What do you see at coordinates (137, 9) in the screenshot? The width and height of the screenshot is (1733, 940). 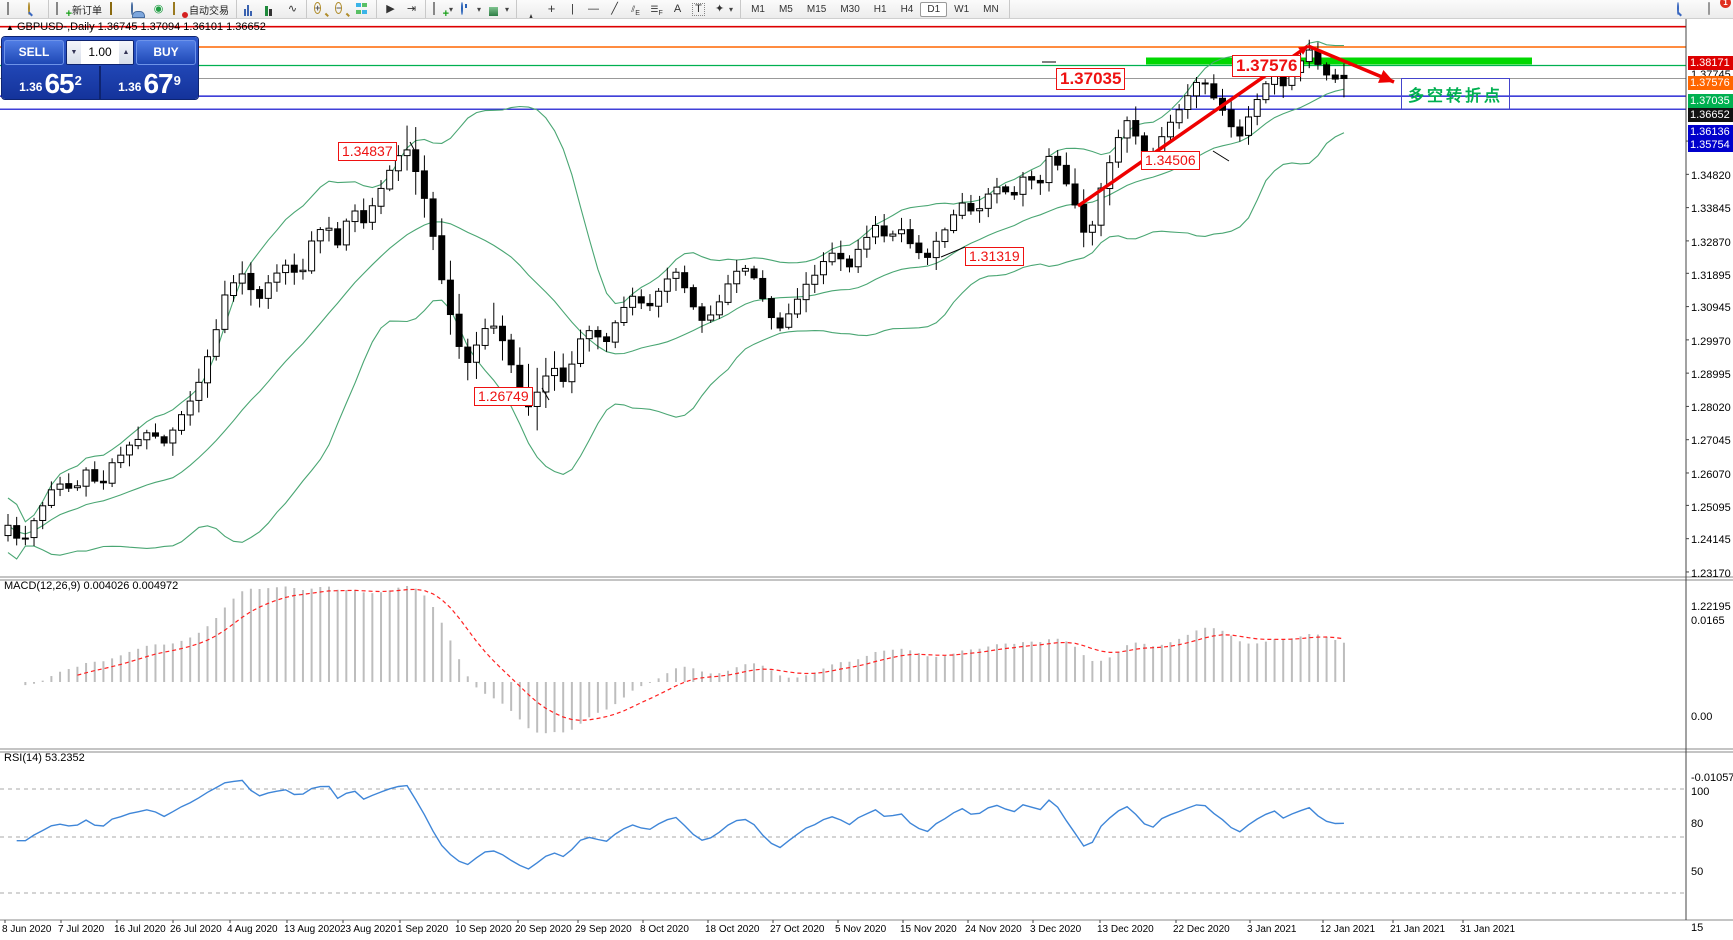 I see `accounts-icon` at bounding box center [137, 9].